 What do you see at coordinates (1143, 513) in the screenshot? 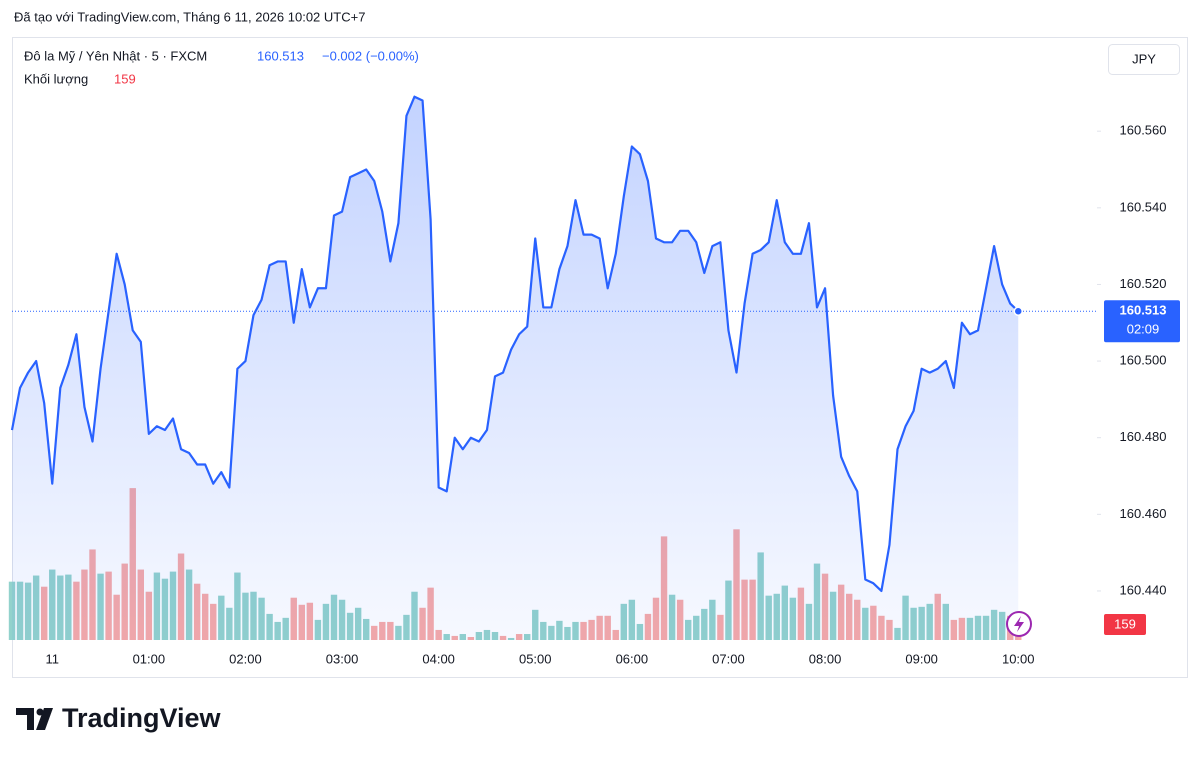
I see `y-tick-label: 160.460` at bounding box center [1143, 513].